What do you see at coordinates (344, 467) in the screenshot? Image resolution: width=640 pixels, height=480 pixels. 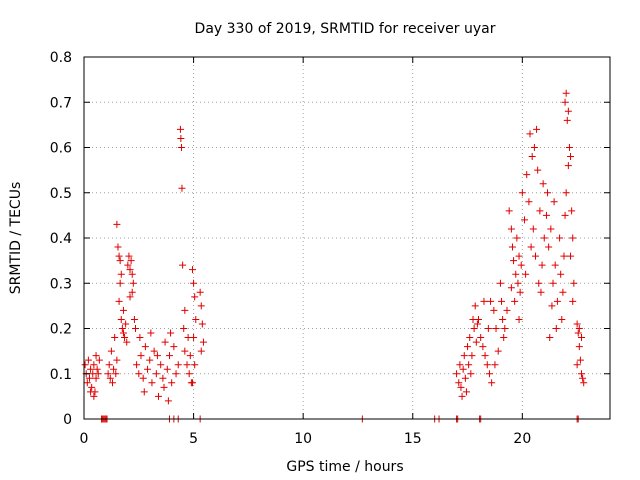 I see `x-axis-label: GPS time / hours` at bounding box center [344, 467].